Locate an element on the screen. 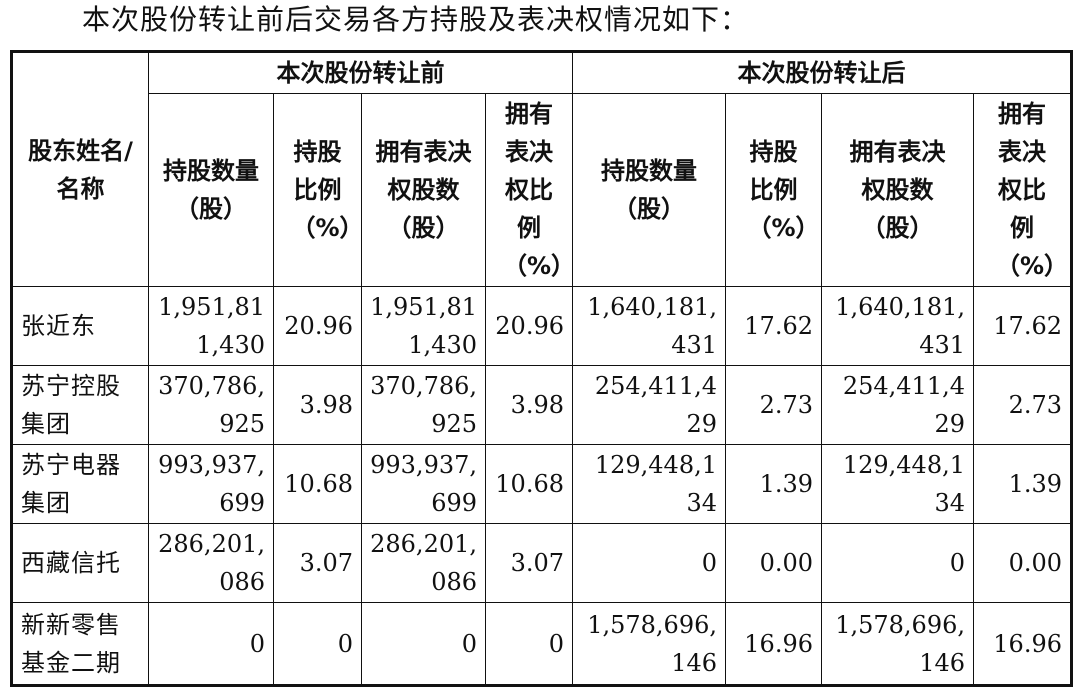 Image resolution: width=1080 pixels, height=693 pixels. after-pct-cell: 16.96 is located at coordinates (773, 644).